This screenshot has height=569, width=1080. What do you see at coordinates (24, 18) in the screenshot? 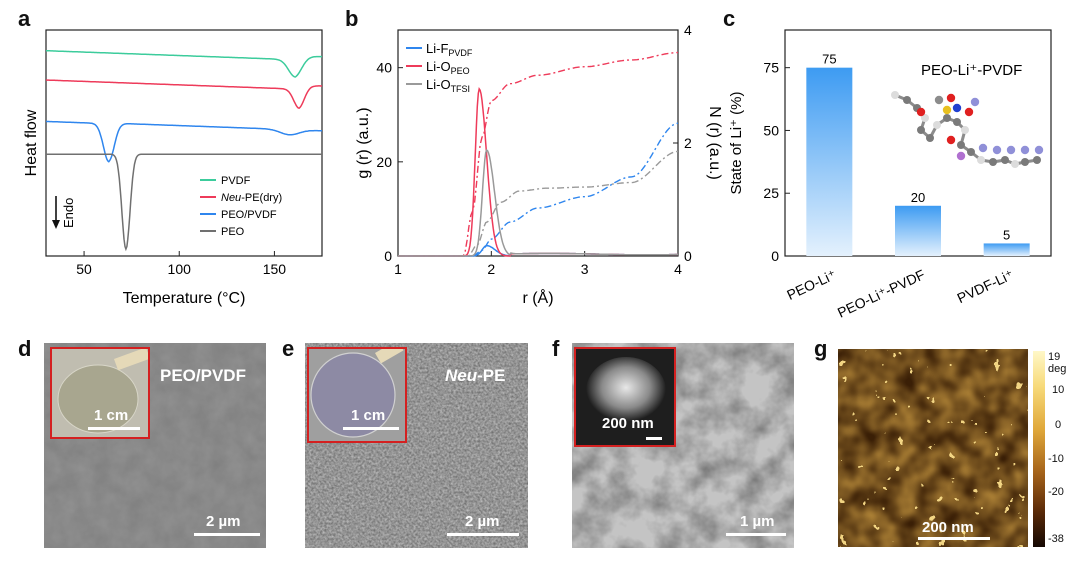
I see `panel-label-a: a` at bounding box center [24, 18].